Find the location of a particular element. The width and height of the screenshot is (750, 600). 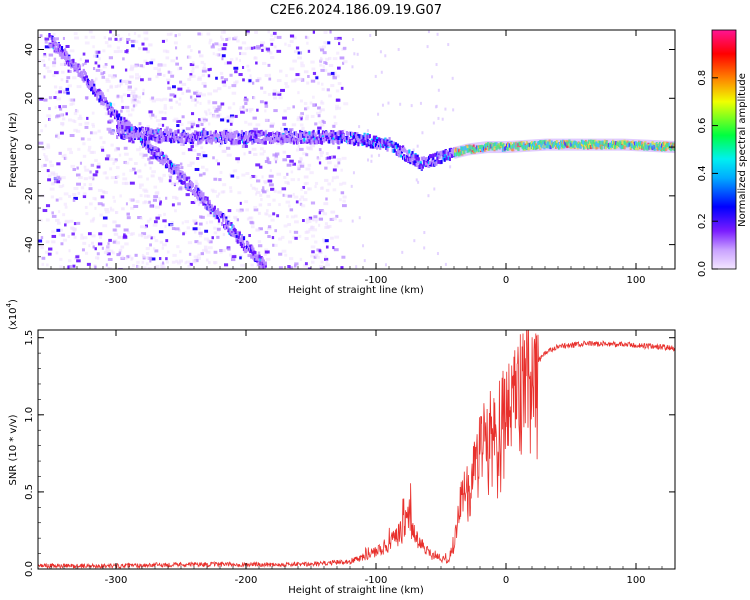

snr-multiplier-exp: 4 is located at coordinates (9, 304).